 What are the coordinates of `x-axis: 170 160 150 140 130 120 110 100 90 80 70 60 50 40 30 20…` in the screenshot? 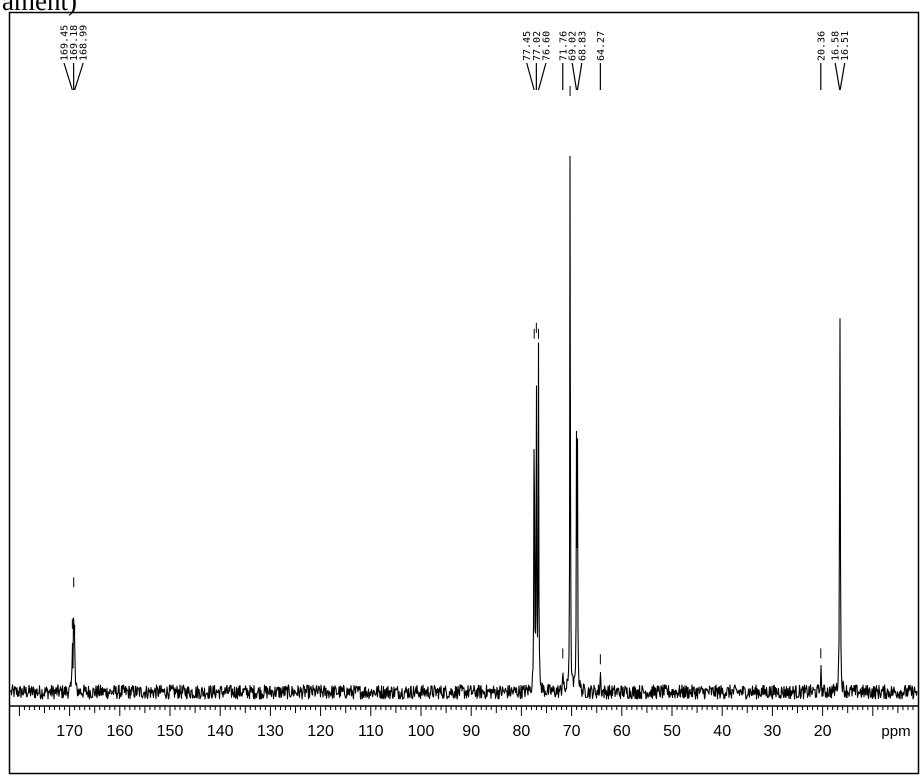 It's located at (464, 722).